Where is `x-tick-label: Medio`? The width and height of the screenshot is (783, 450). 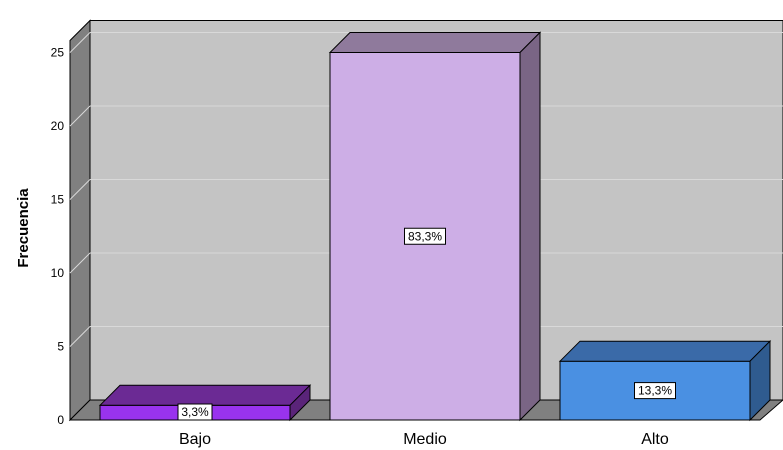
x-tick-label: Medio is located at coordinates (425, 439).